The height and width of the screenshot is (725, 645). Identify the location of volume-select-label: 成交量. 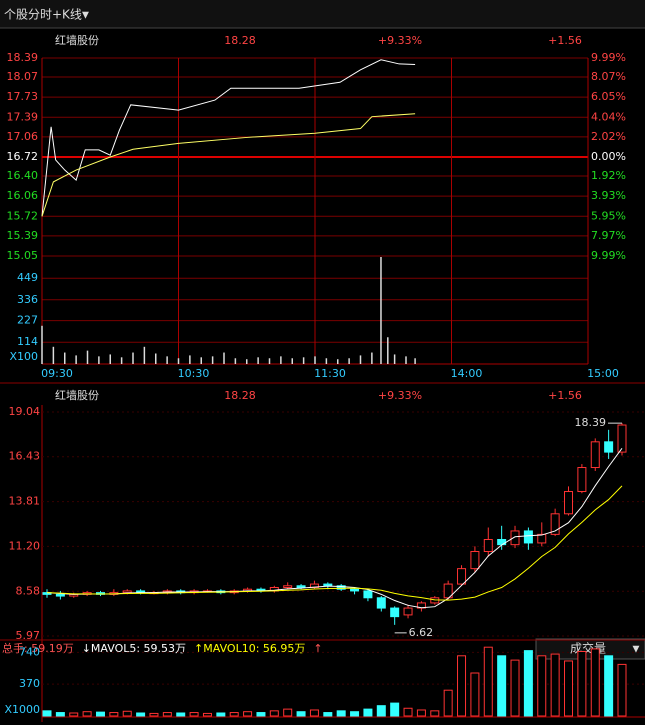
(588, 648).